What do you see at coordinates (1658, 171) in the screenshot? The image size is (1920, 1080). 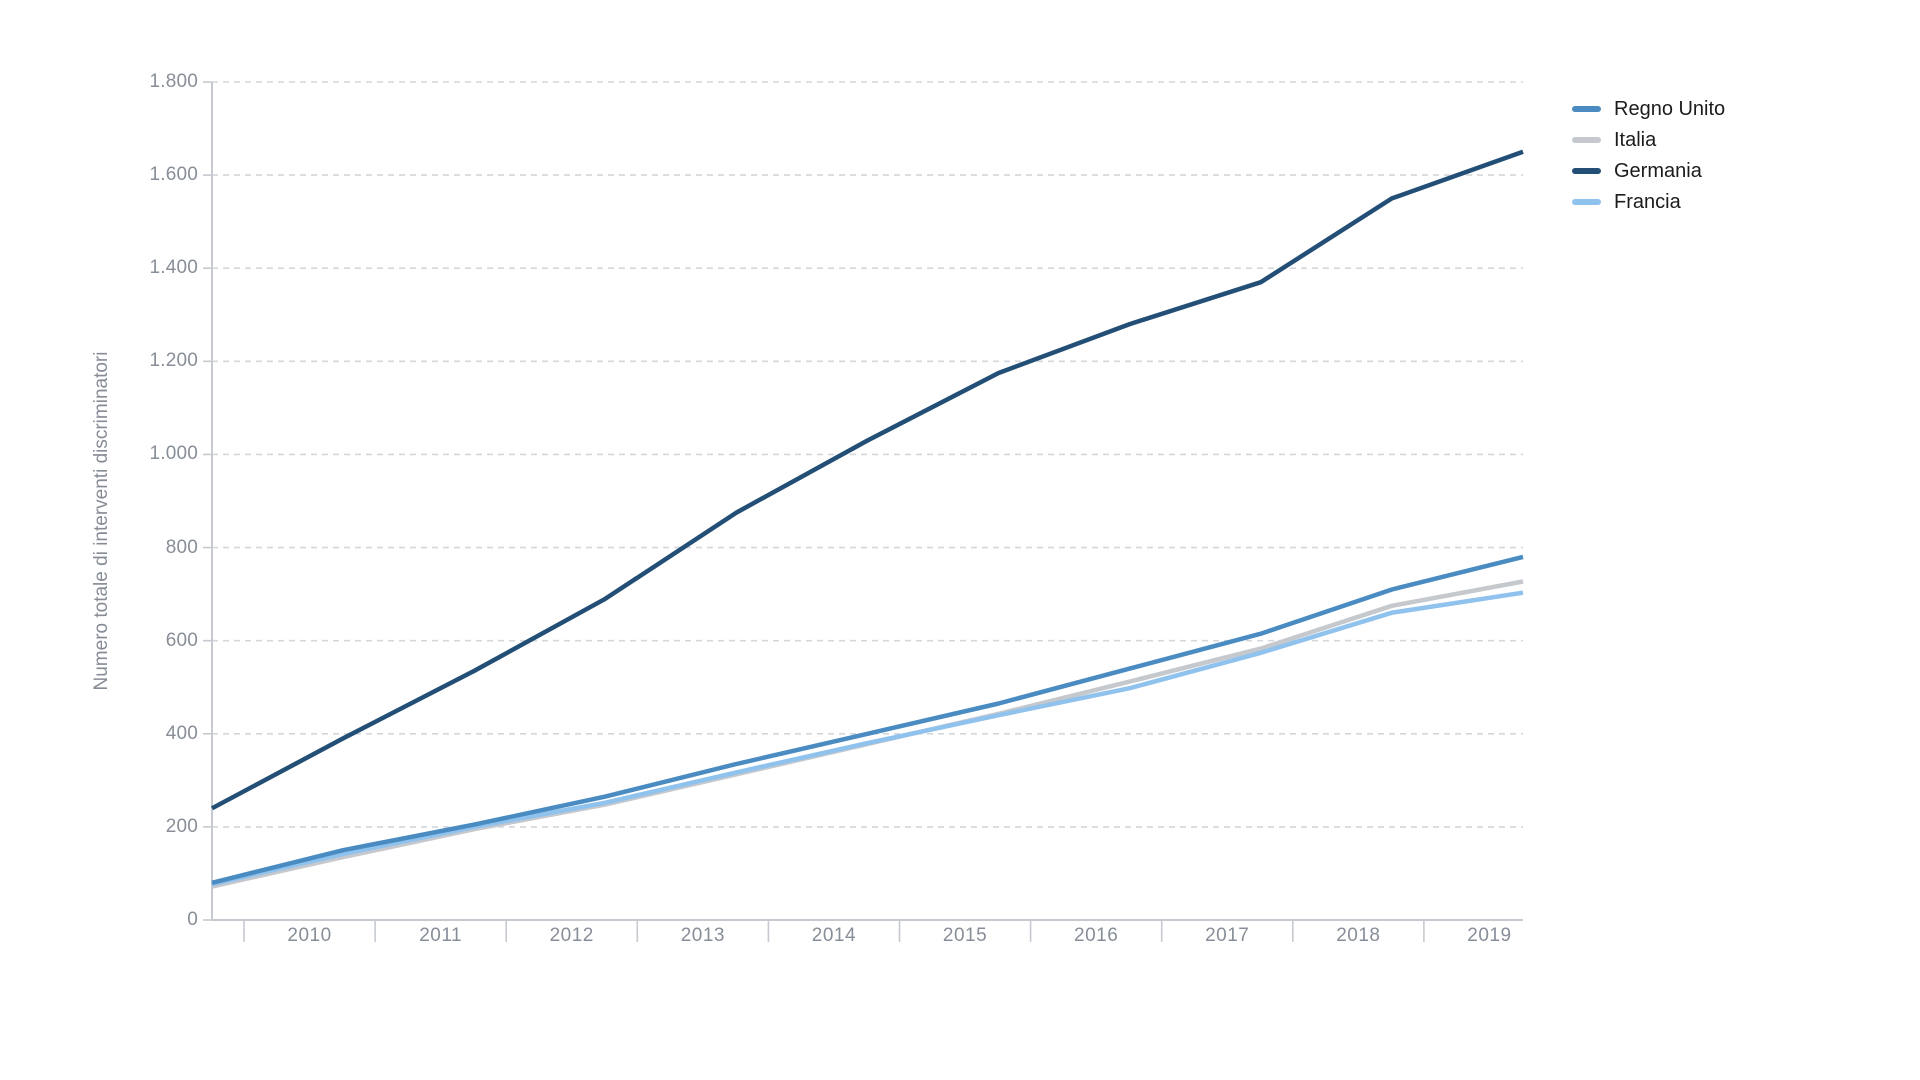 I see `legend-label: Germania` at bounding box center [1658, 171].